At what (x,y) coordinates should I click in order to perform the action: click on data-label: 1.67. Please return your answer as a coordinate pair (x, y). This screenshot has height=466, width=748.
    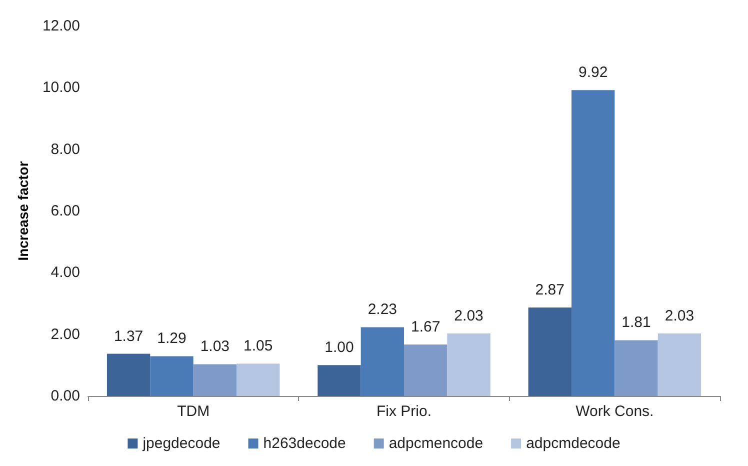
    Looking at the image, I should click on (425, 327).